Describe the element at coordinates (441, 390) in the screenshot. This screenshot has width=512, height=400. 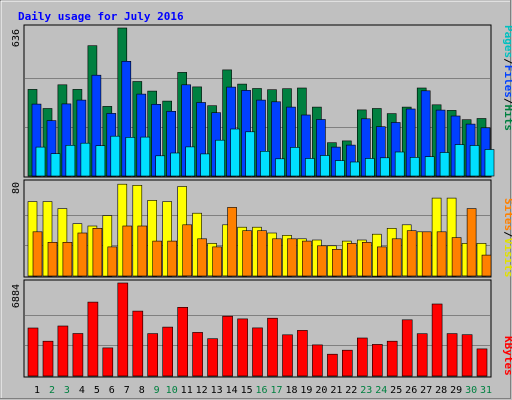
I see `x-tick-label-day-28: 28` at that location.